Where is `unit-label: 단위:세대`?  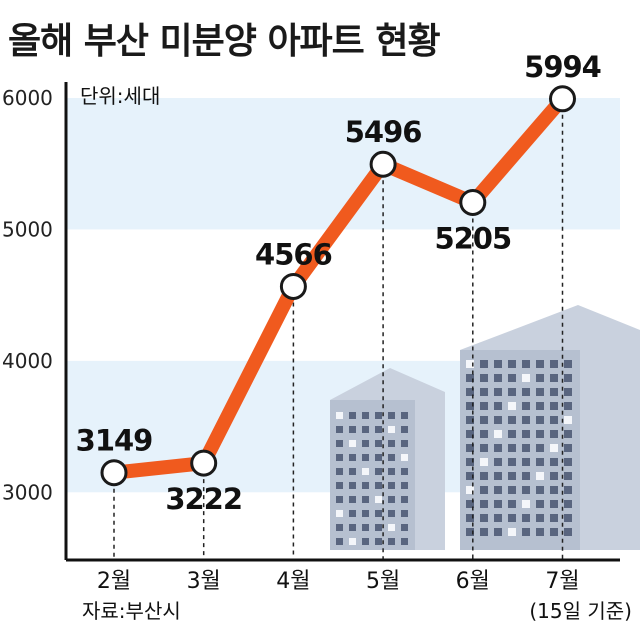
unit-label: 단위:세대 is located at coordinates (120, 96).